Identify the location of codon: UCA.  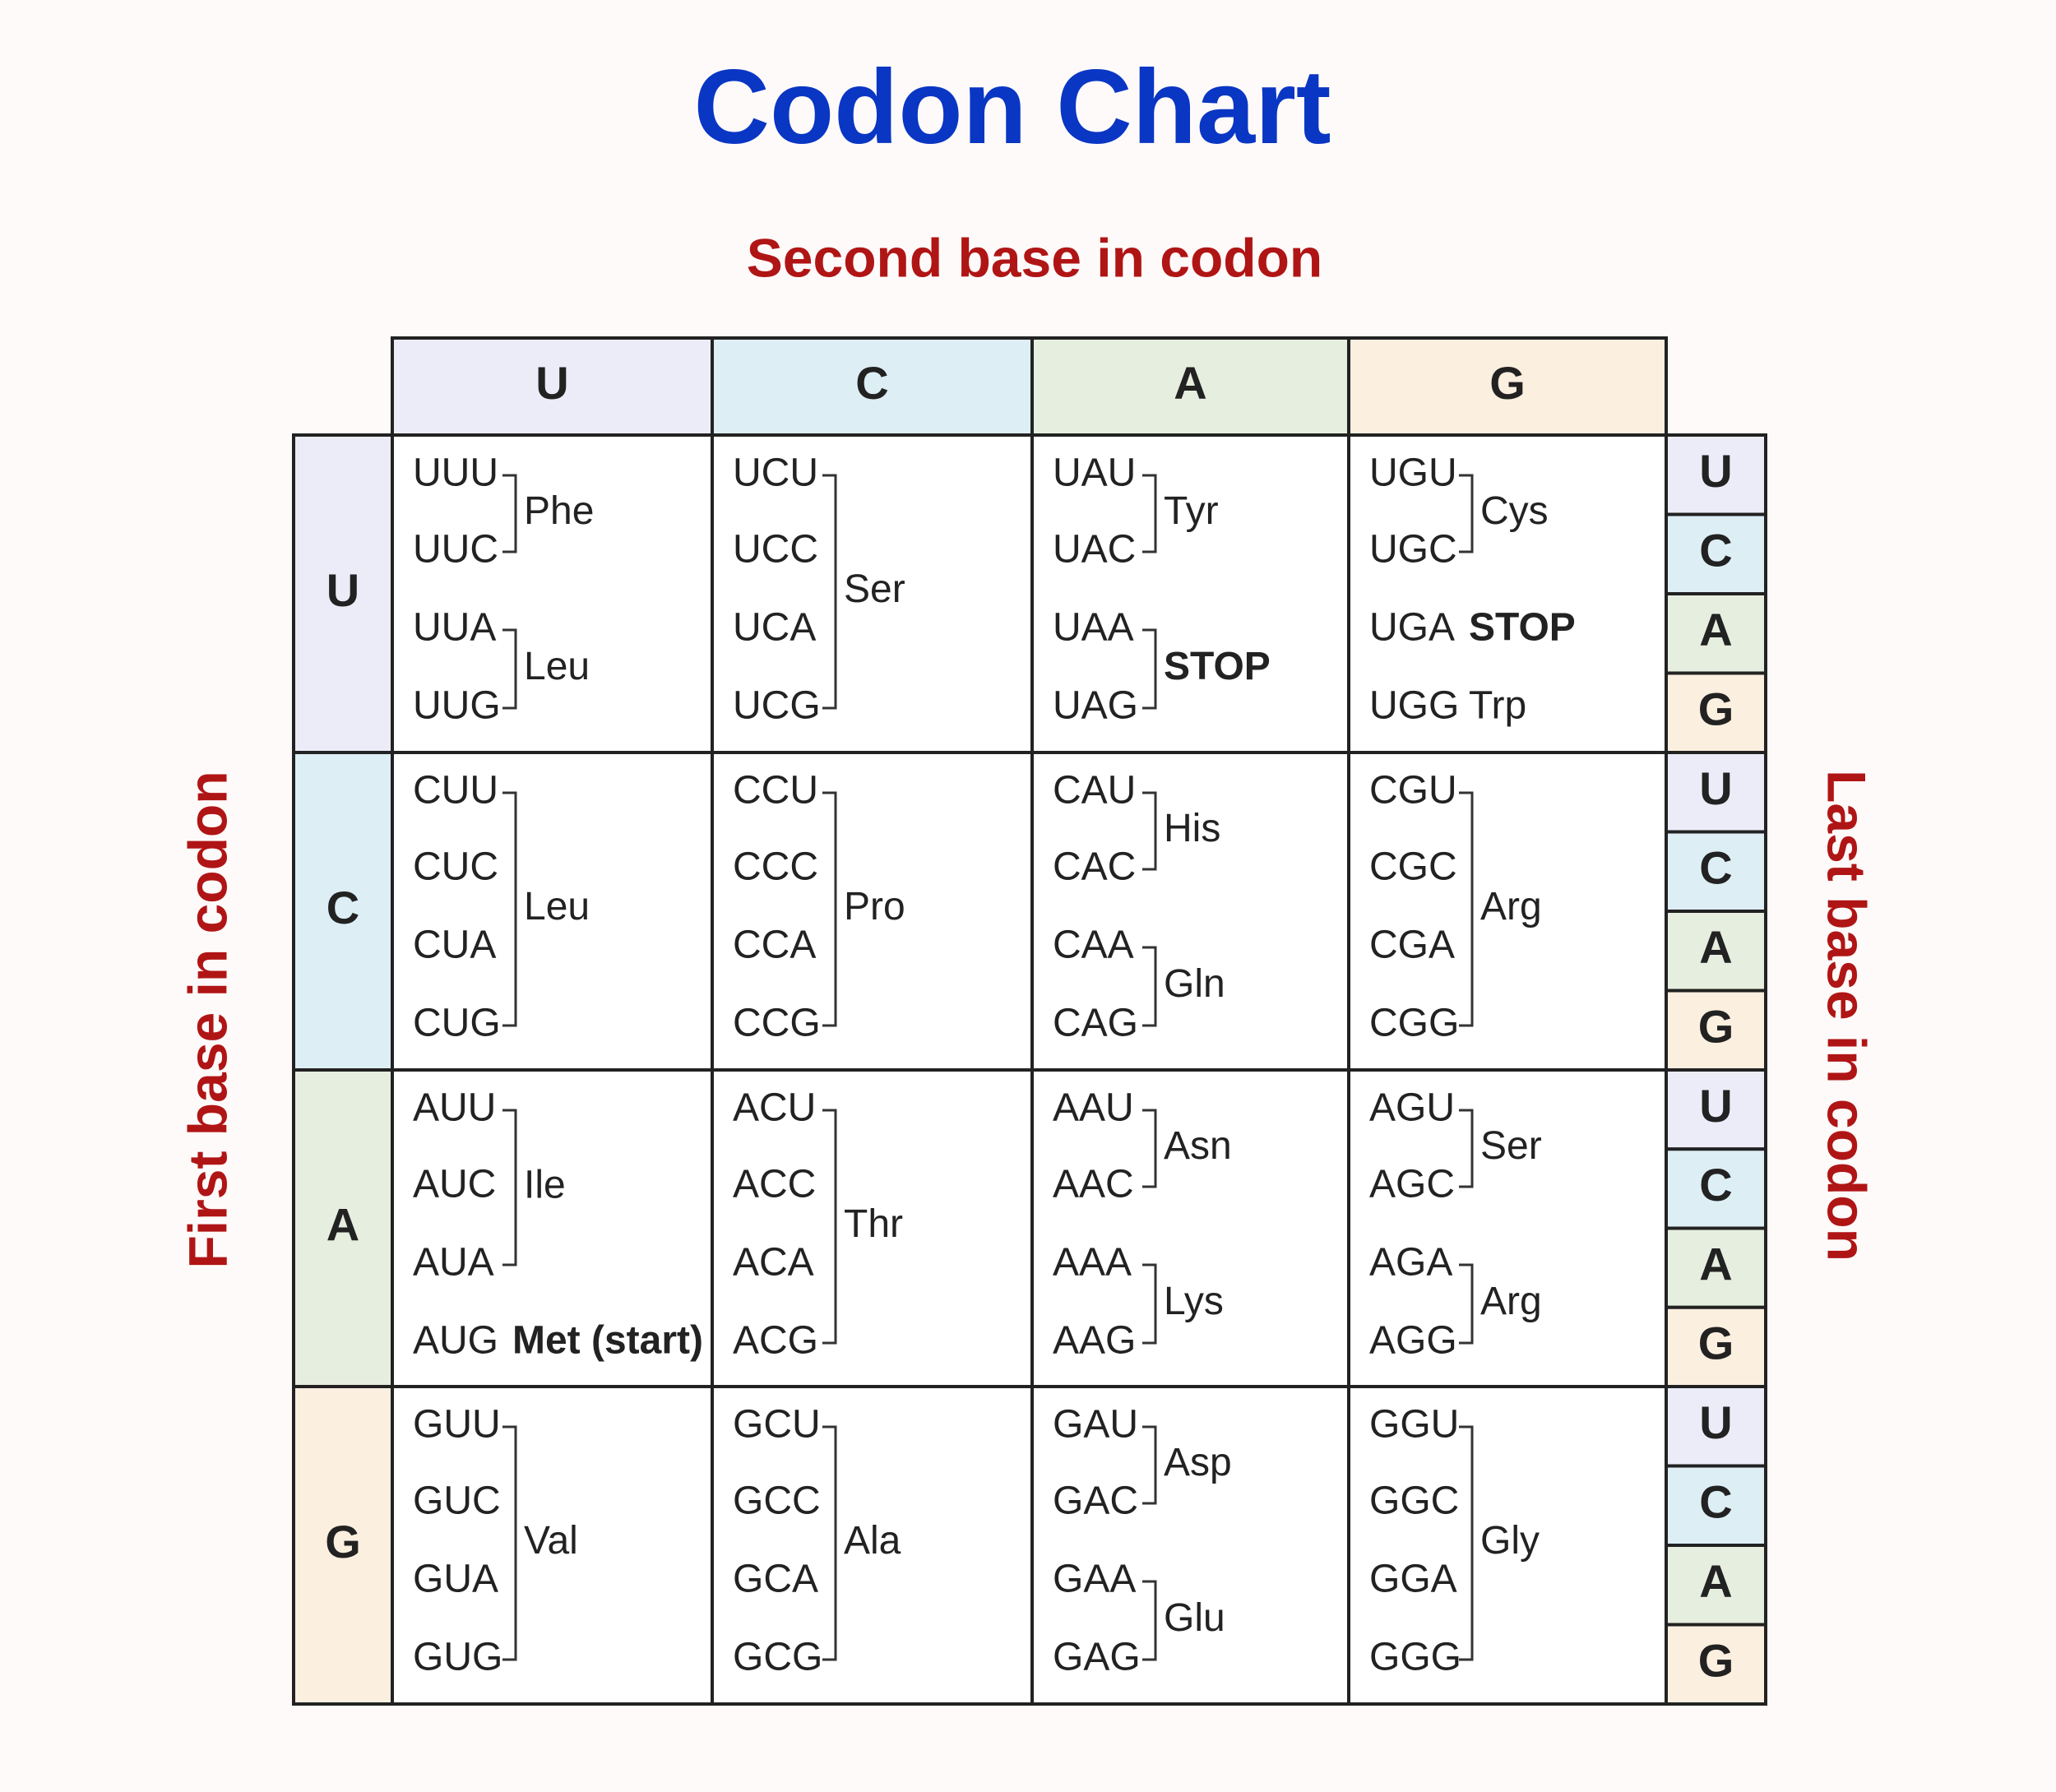
(774, 628).